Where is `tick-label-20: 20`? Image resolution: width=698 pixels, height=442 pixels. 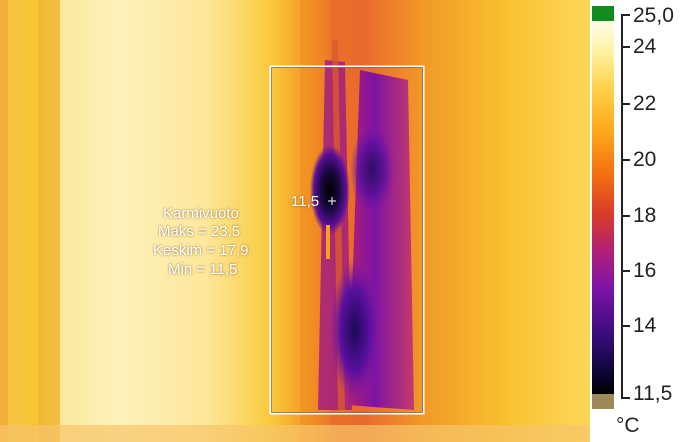 tick-label-20: 20 is located at coordinates (645, 159).